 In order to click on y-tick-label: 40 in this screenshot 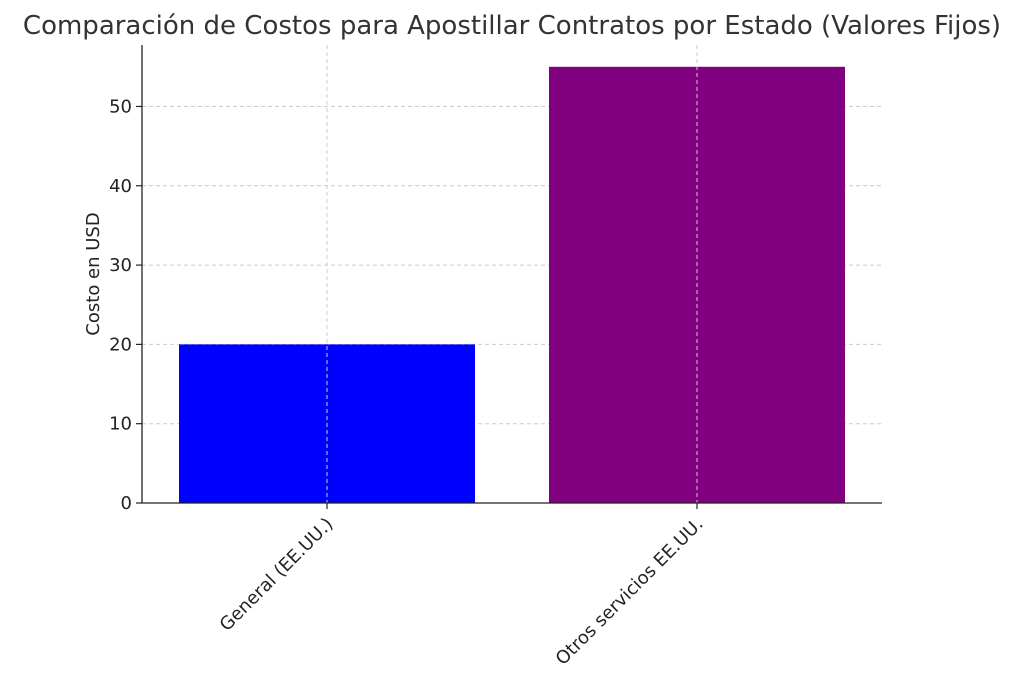, I will do `click(120, 186)`.